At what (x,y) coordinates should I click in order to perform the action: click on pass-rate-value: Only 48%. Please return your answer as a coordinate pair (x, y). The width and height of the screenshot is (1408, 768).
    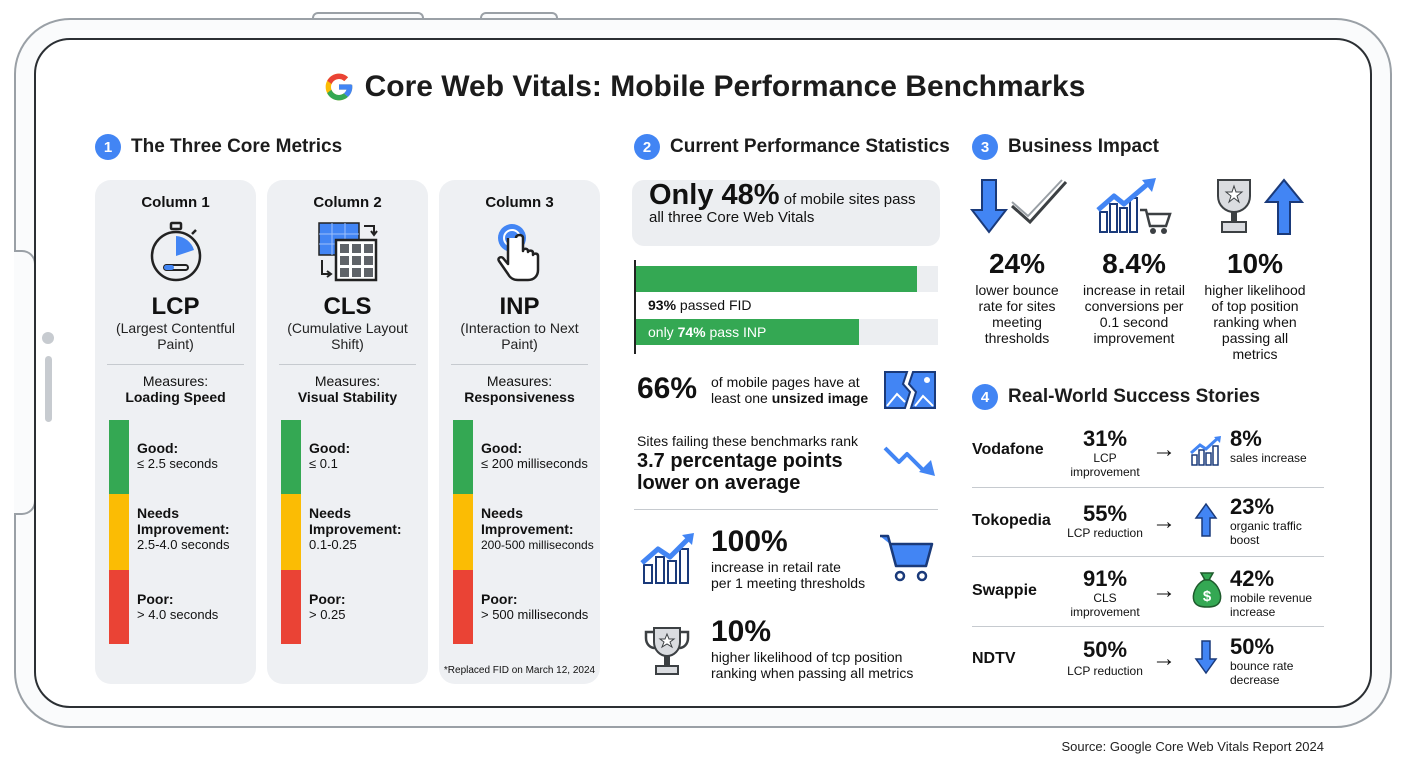
    Looking at the image, I should click on (714, 195).